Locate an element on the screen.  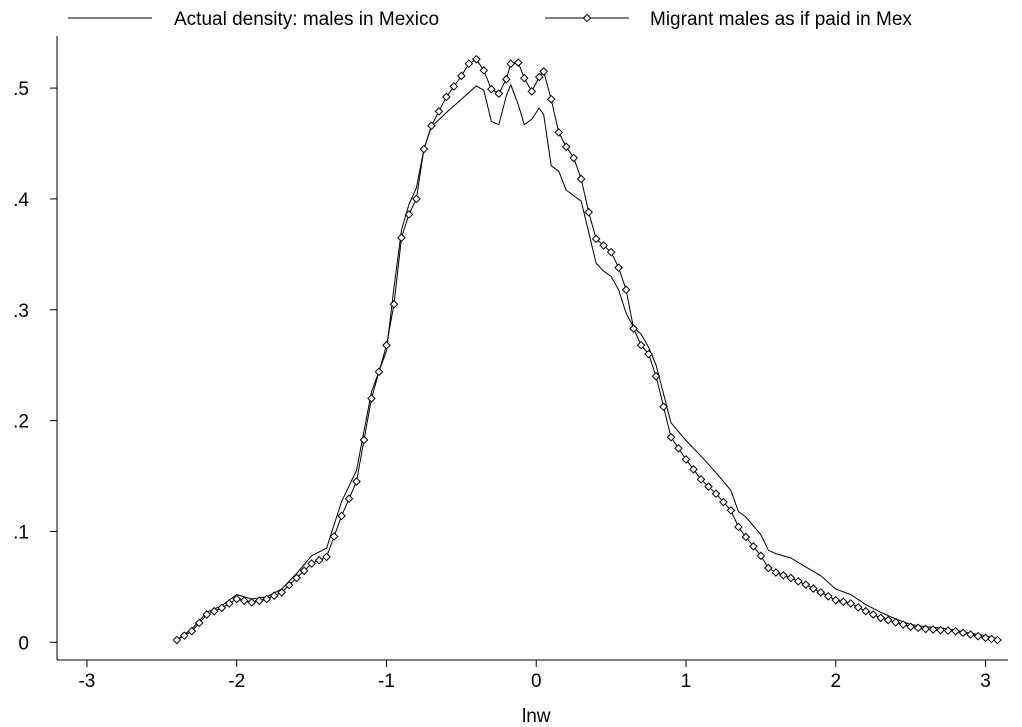
y-tick-label: 0 is located at coordinates (23, 643).